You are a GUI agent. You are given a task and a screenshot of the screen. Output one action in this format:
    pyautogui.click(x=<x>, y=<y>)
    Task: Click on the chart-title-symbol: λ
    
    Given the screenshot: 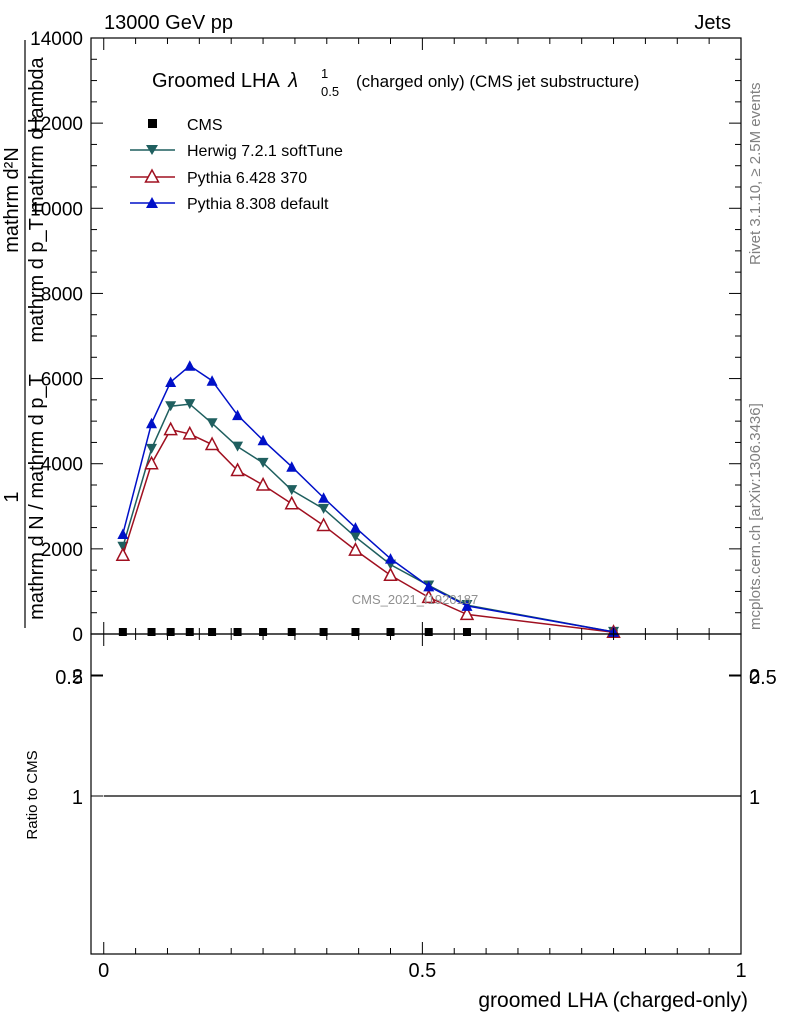 What is the action you would take?
    pyautogui.click(x=292, y=81)
    